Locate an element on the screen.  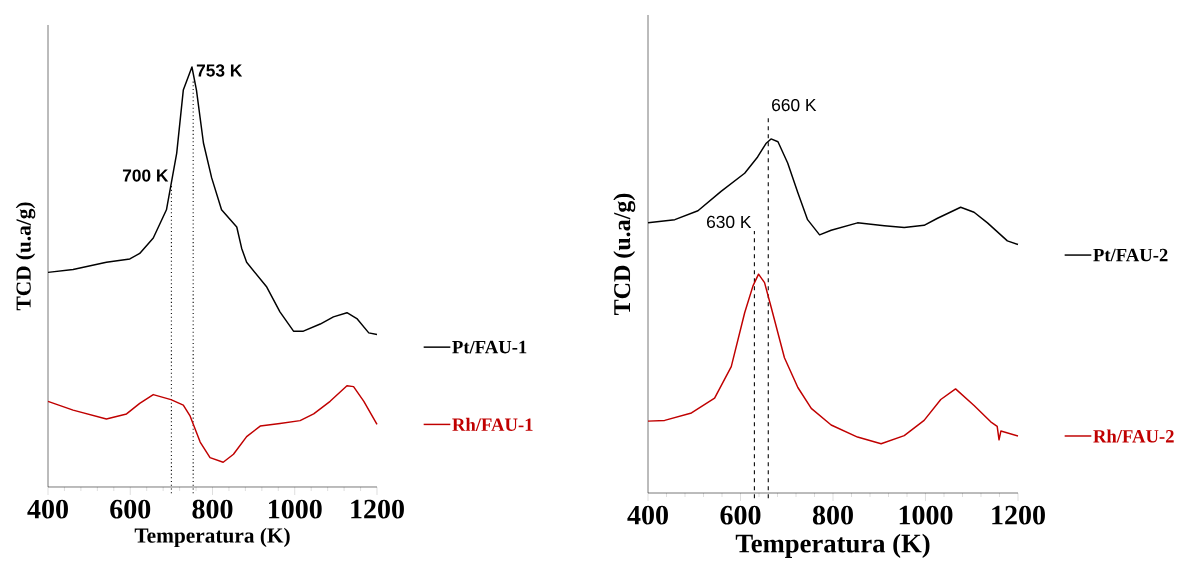
ref-line-label: 753 K is located at coordinates (219, 70).